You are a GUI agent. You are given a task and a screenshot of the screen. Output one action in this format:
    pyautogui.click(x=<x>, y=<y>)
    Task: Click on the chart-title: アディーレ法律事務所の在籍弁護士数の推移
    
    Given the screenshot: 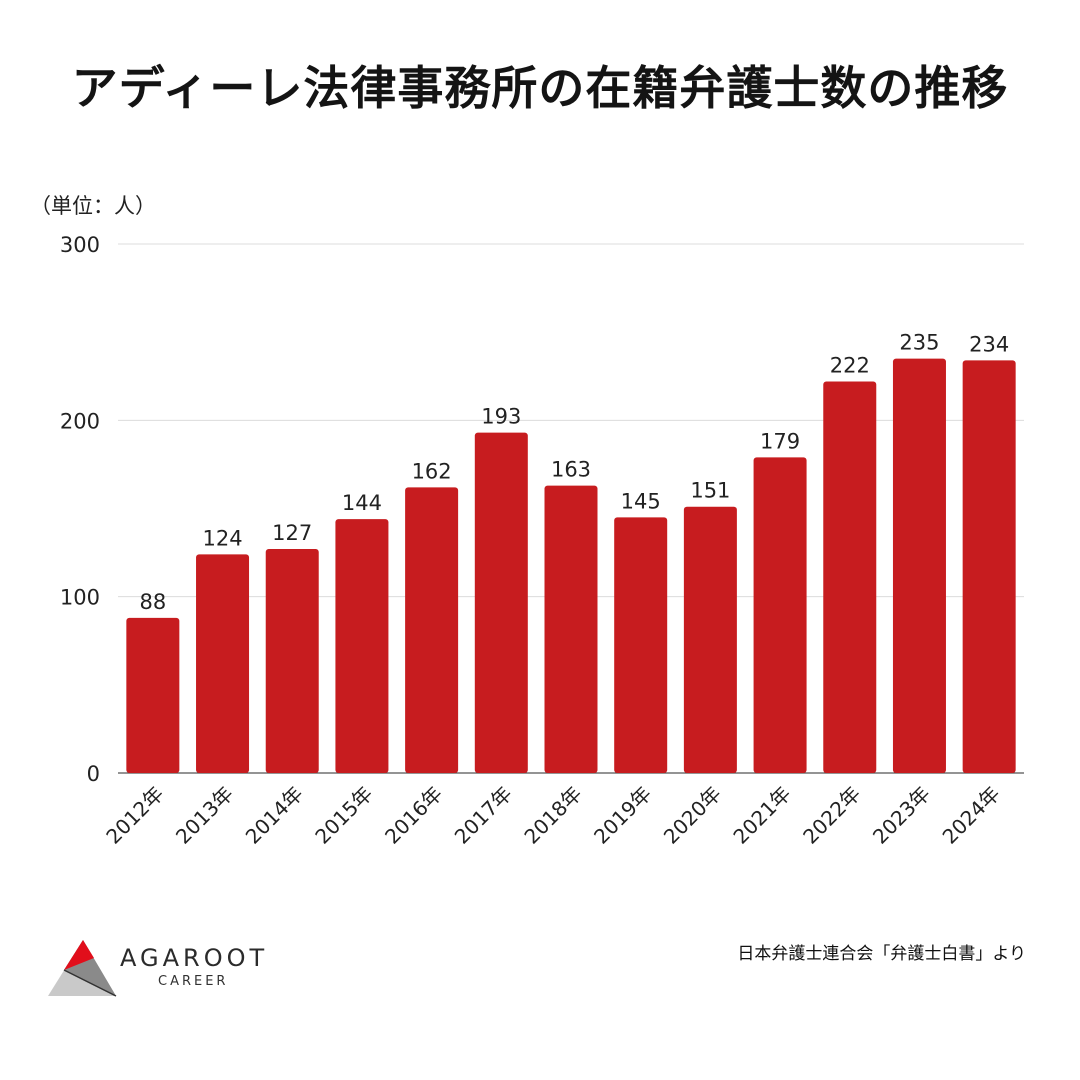 What is the action you would take?
    pyautogui.click(x=540, y=88)
    